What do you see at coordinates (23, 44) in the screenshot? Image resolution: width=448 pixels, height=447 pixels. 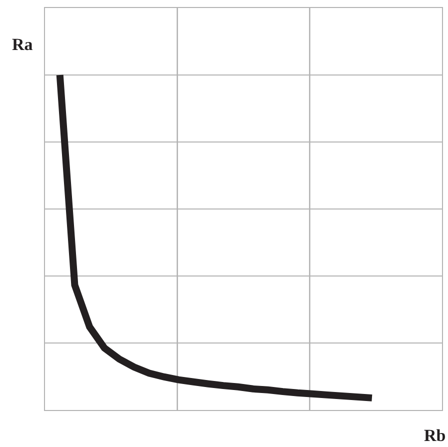 I see `y-axis-title: Ra` at bounding box center [23, 44].